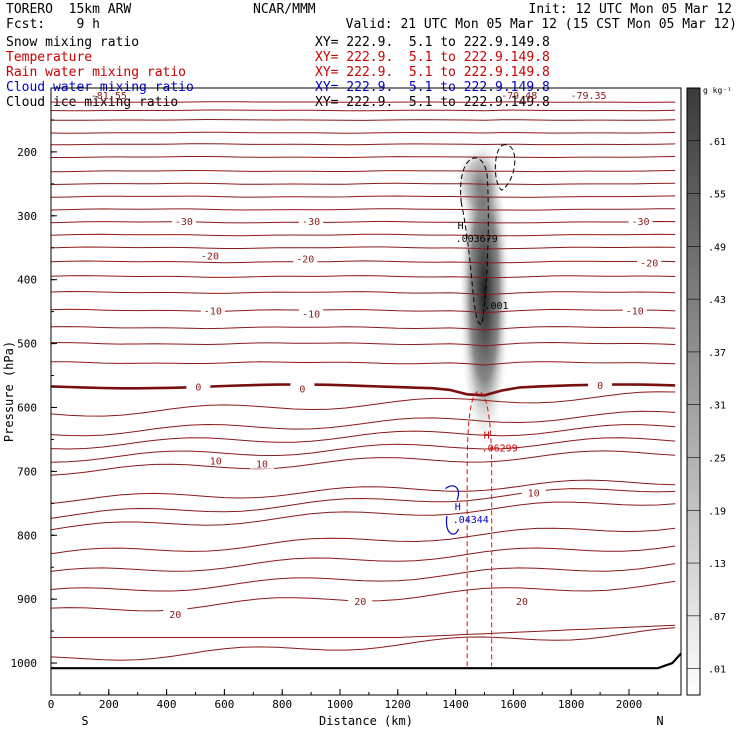 This screenshot has height=740, width=740. Describe the element at coordinates (717, 670) in the screenshot. I see `colorbar-level-label: .01` at that location.